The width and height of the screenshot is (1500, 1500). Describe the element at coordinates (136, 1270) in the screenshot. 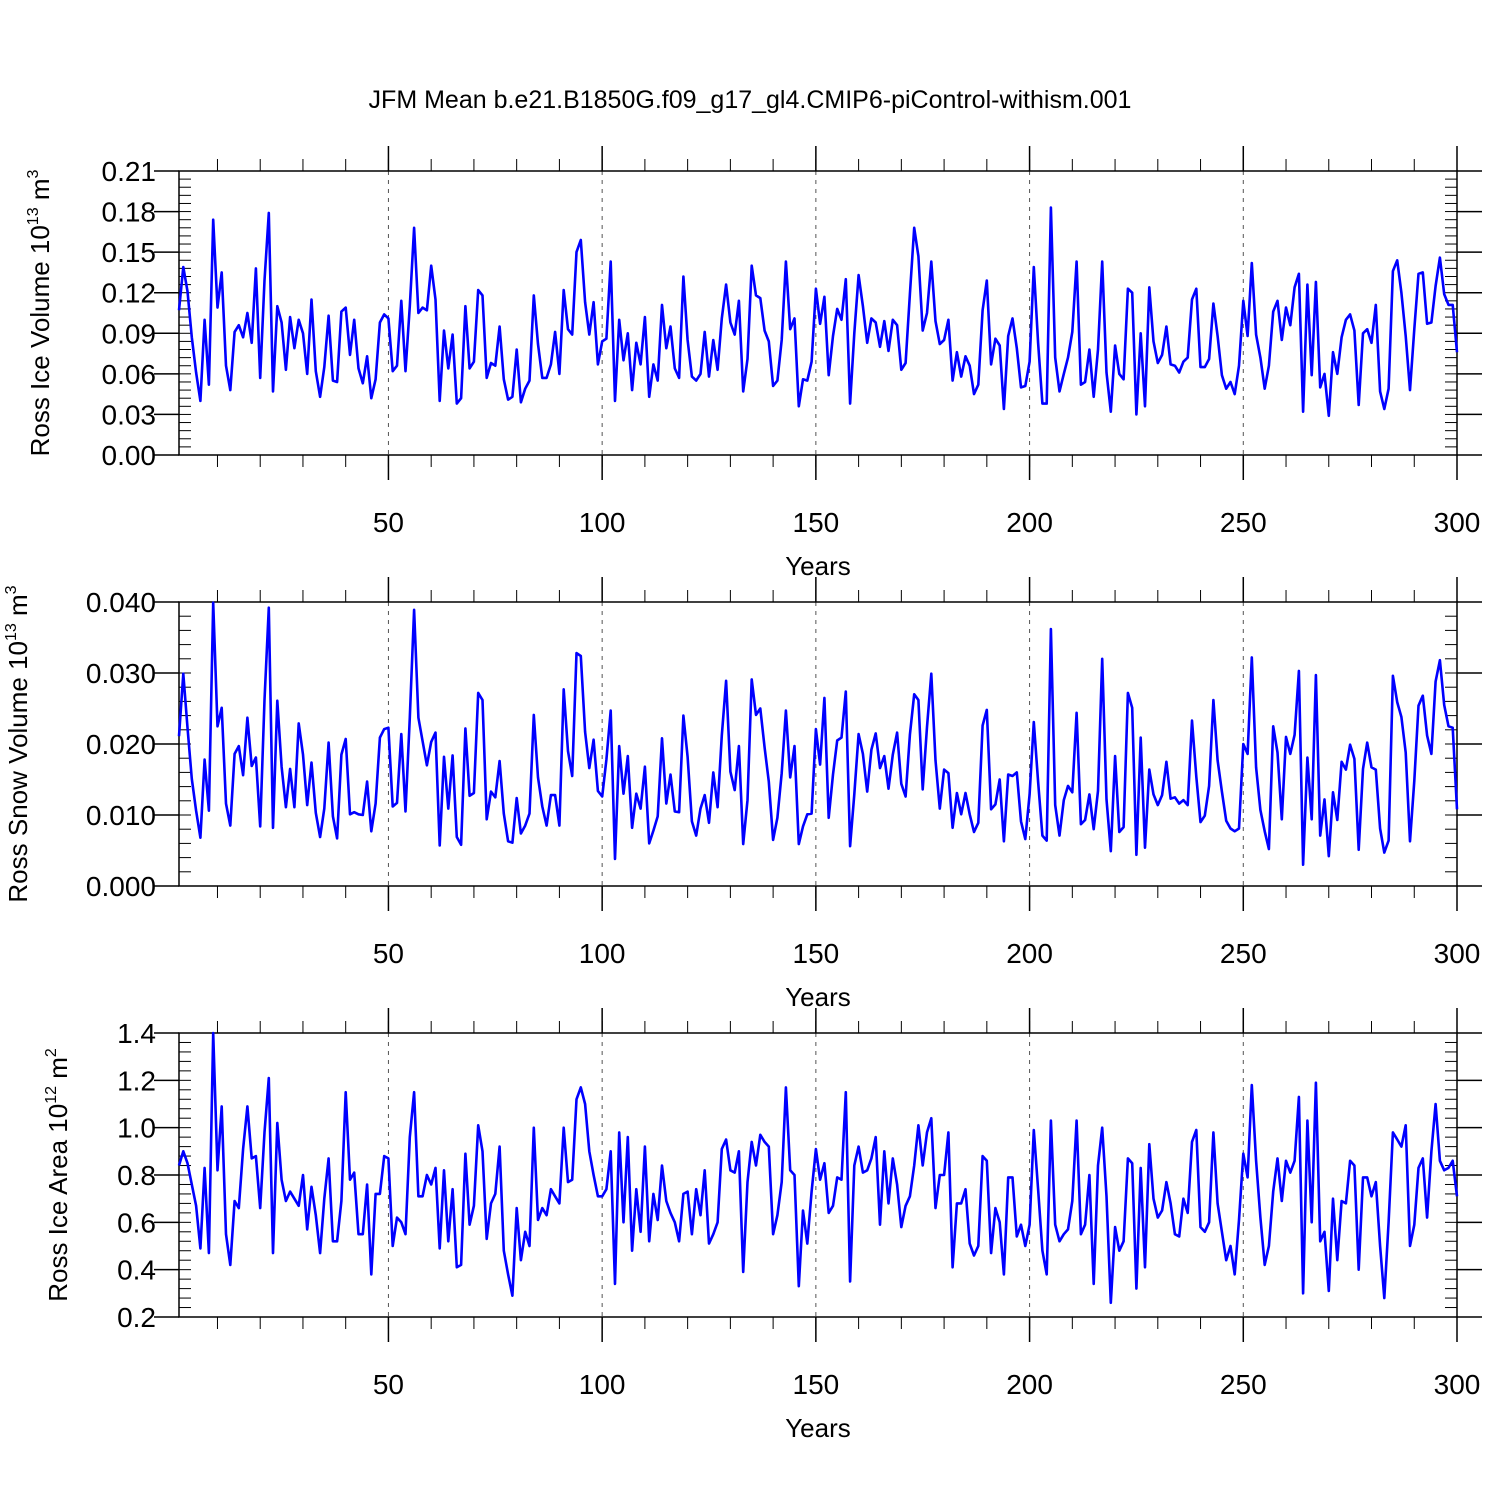

I see `y-tick-label: 0.4` at that location.